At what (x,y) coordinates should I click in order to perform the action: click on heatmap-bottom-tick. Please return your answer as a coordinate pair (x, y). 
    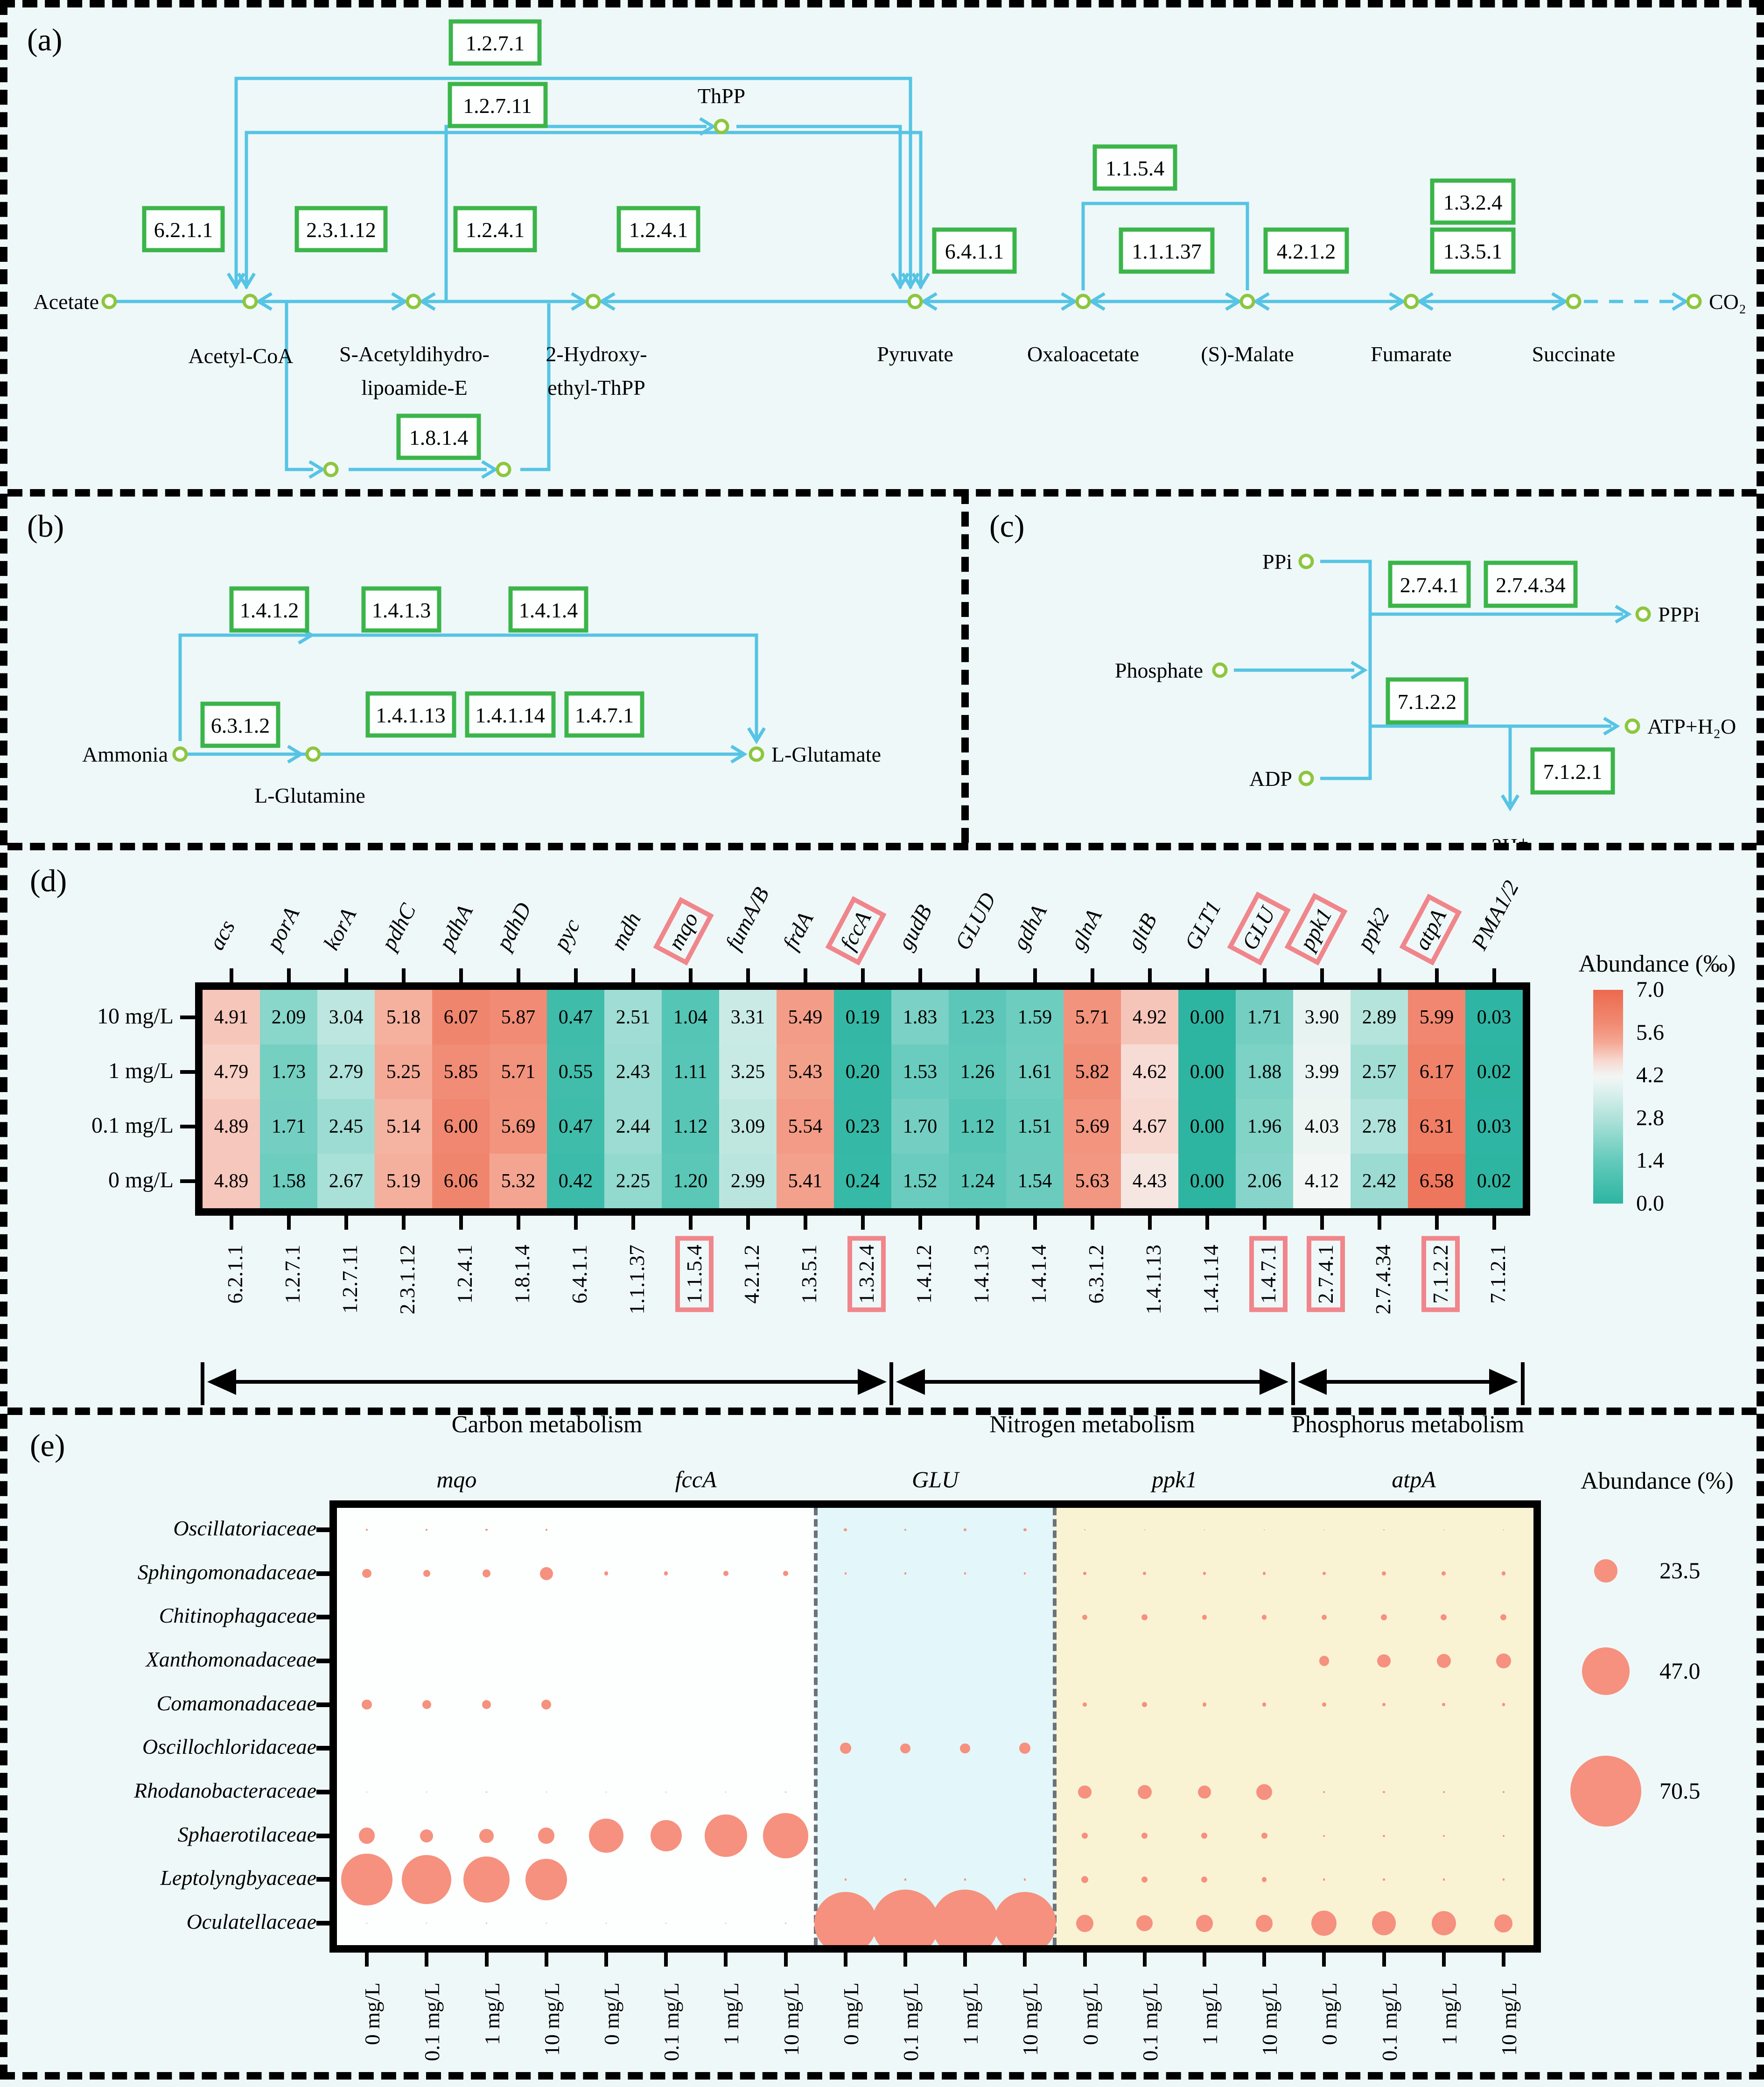
    Looking at the image, I should click on (289, 1223).